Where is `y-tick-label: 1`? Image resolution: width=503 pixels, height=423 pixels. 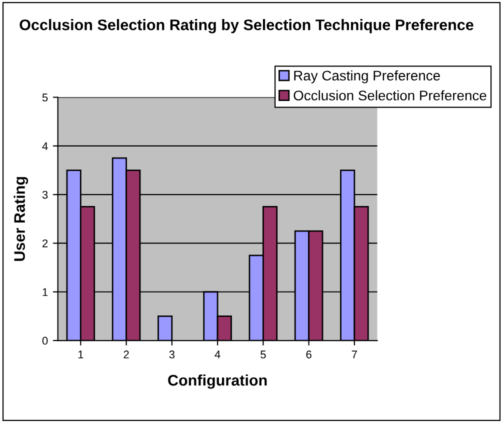
y-tick-label: 1 is located at coordinates (45, 292).